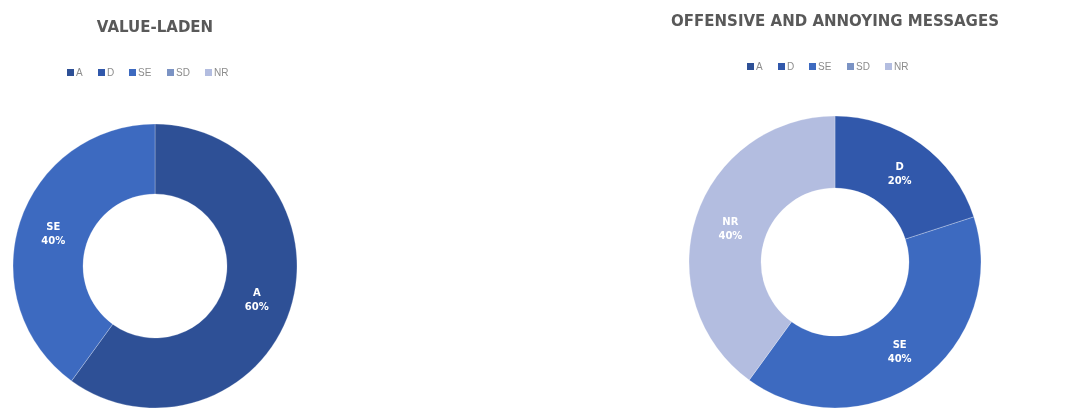 This screenshot has width=1082, height=417. I want to click on data-label: 20%, so click(899, 181).